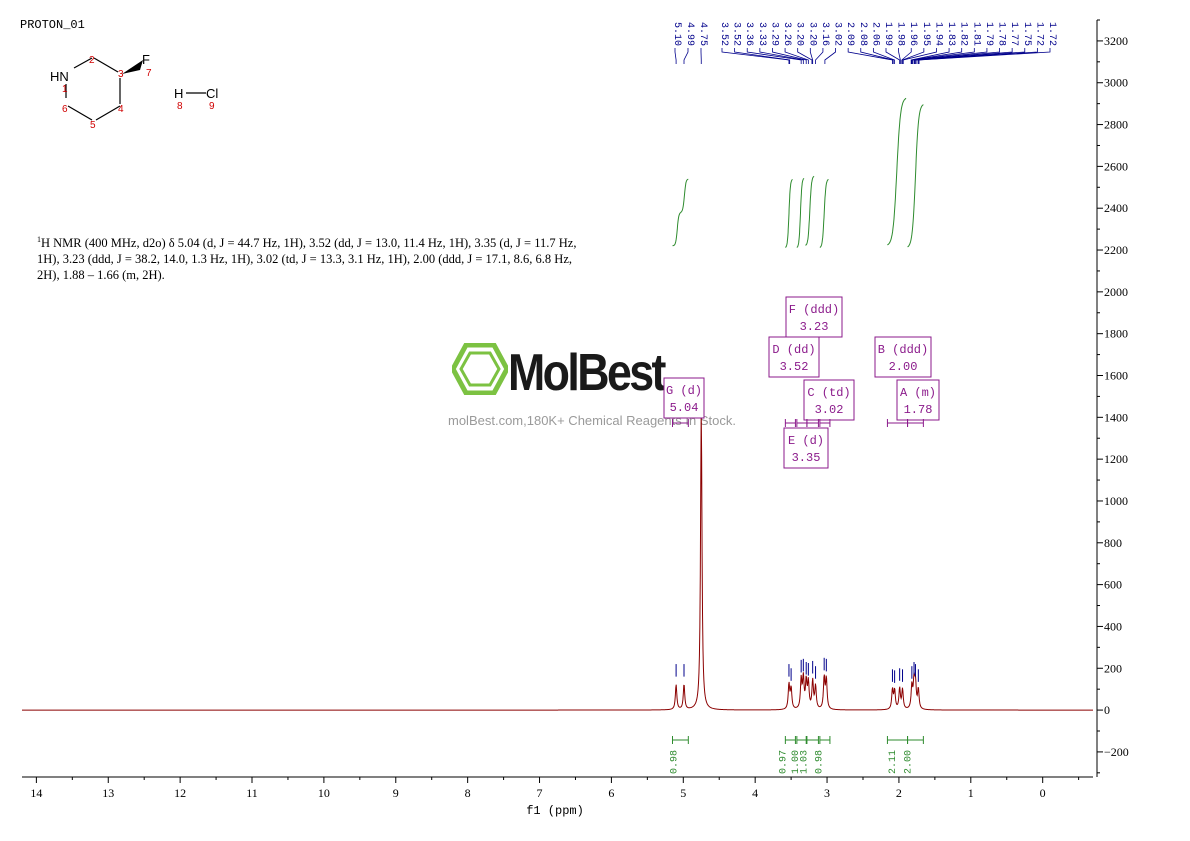 Image resolution: width=1190 pixels, height=841 pixels. What do you see at coordinates (793, 350) in the screenshot?
I see `multiplet-label: D (dd)` at bounding box center [793, 350].